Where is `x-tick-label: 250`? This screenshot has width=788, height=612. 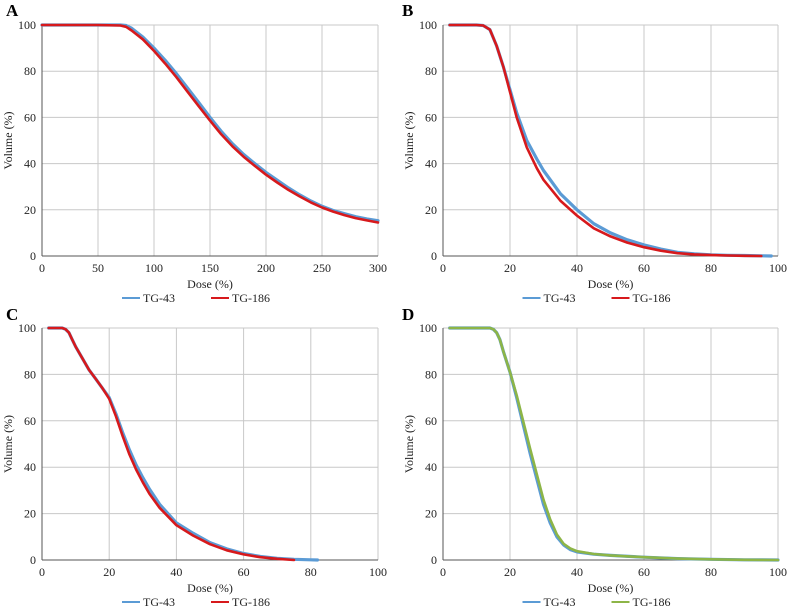 x-tick-label: 250 is located at coordinates (322, 268).